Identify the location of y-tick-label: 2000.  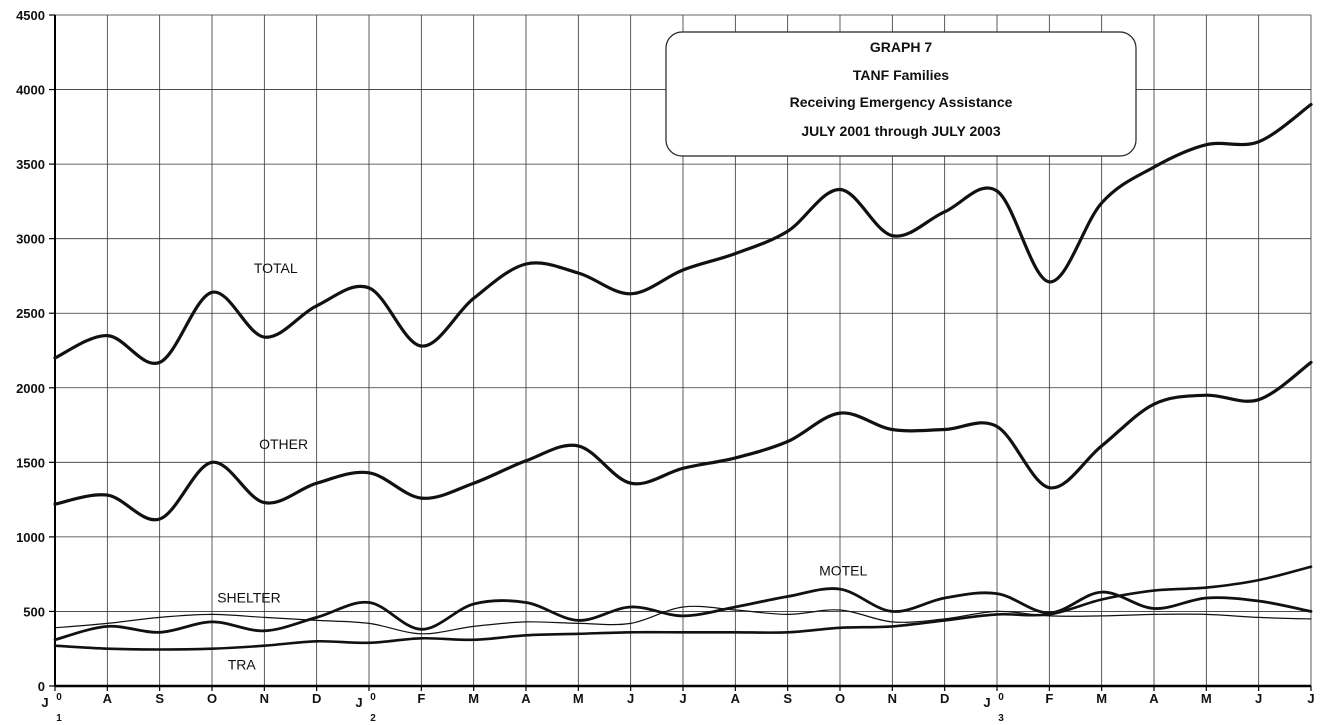
(30, 388).